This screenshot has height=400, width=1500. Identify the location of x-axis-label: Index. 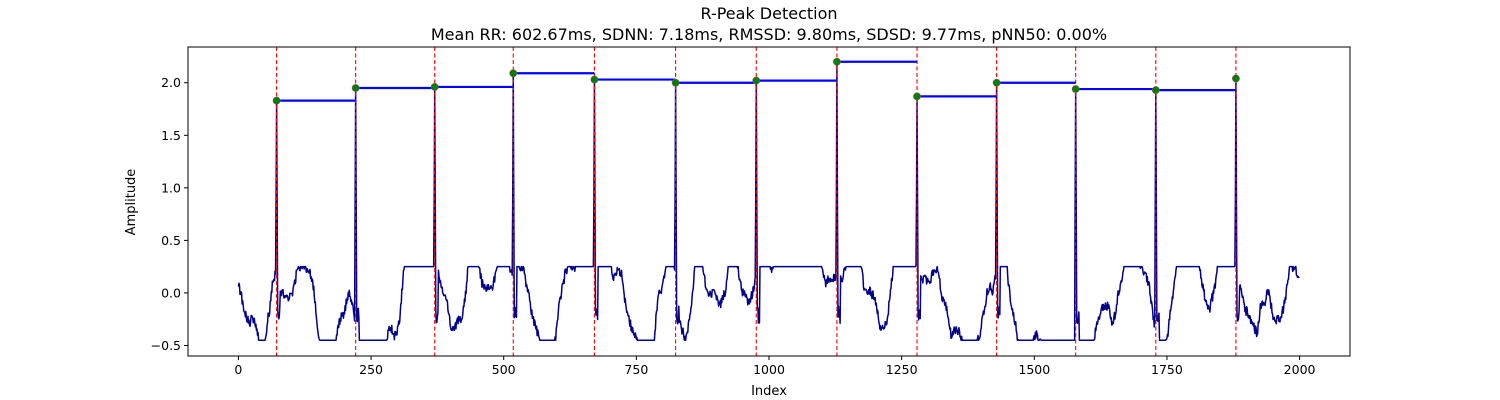
(769, 391).